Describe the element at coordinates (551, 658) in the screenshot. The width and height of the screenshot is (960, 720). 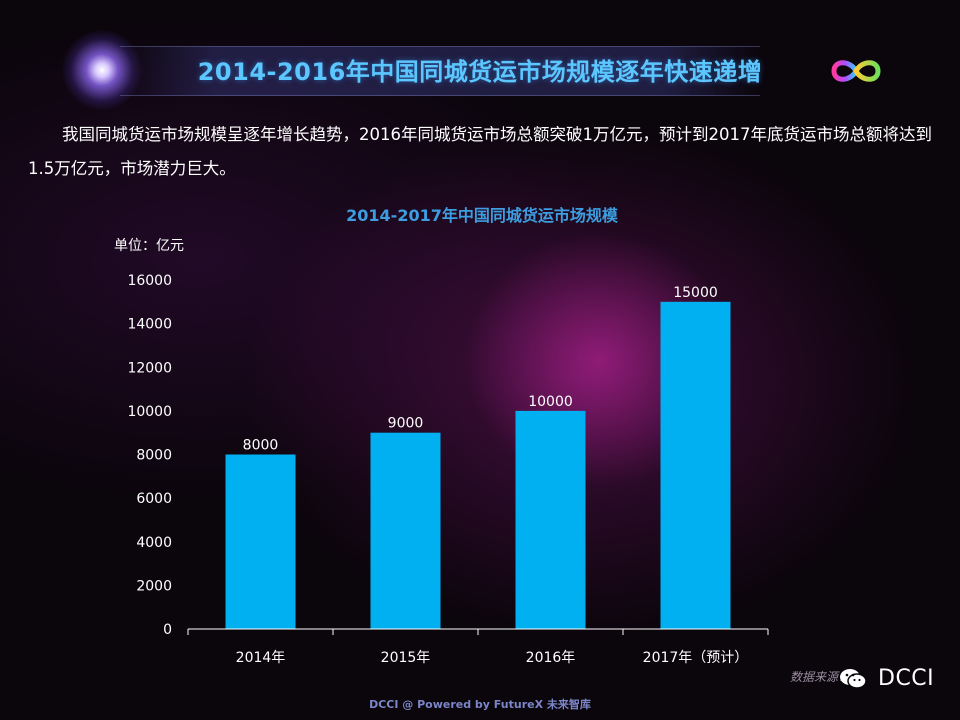
I see `x-category-label: 2016年` at that location.